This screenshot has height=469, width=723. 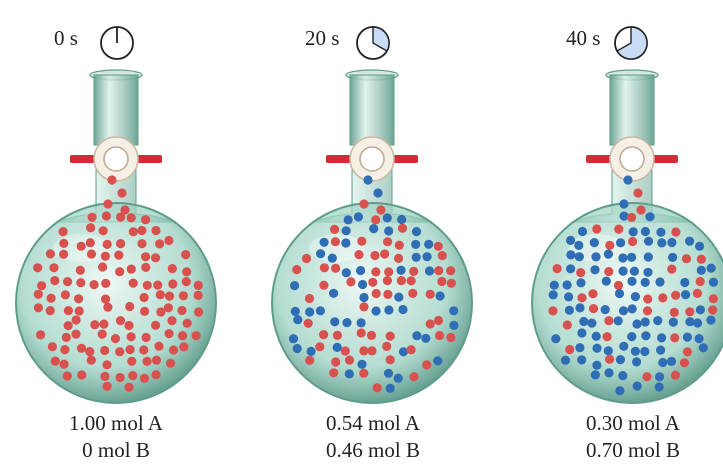 I want to click on stopcock-icon, so click(x=116, y=159).